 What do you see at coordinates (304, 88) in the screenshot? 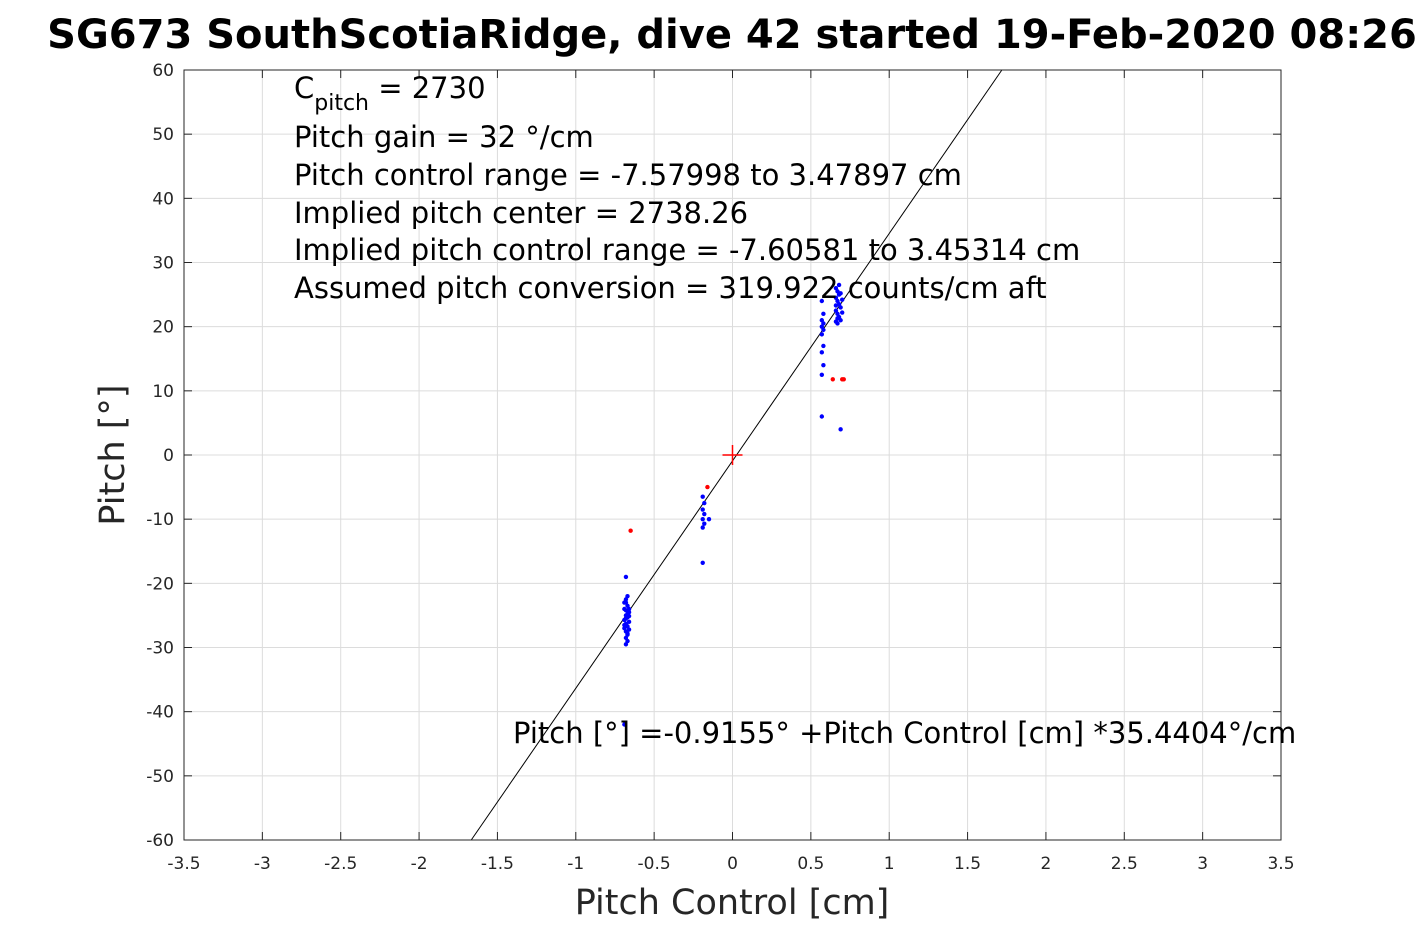
I see `c-pitch-main: C` at bounding box center [304, 88].